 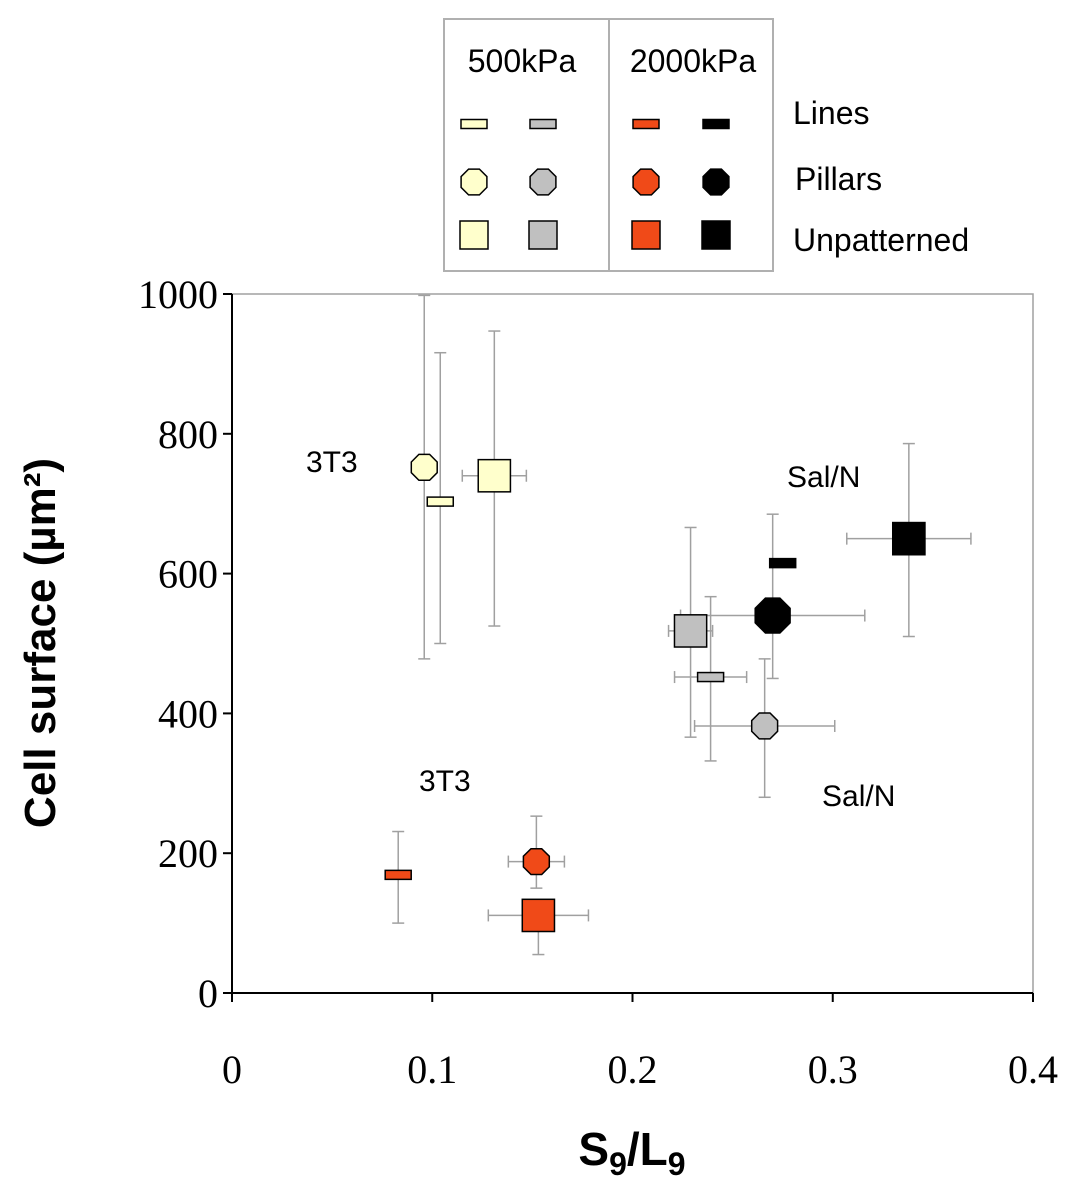 I want to click on annotation-saln-500kpa: Sal/N, so click(x=858, y=796).